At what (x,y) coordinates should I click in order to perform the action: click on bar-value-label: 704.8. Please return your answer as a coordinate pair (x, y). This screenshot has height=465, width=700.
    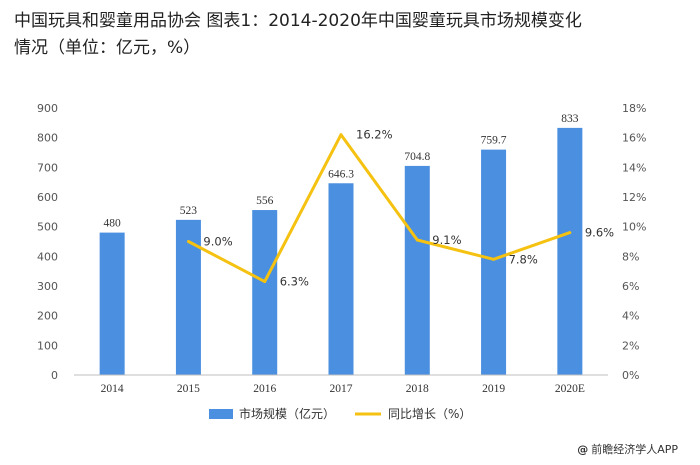
    Looking at the image, I should click on (417, 157).